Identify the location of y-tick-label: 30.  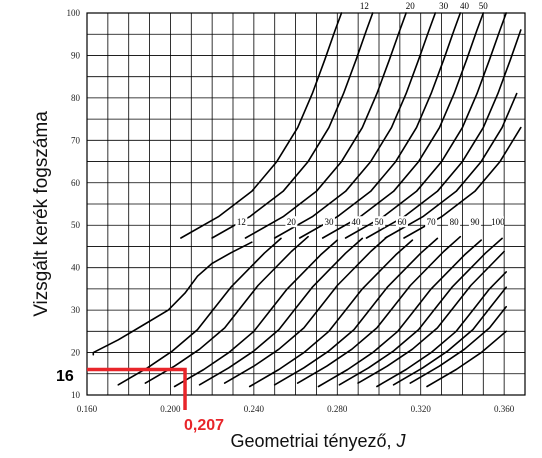
(76, 310).